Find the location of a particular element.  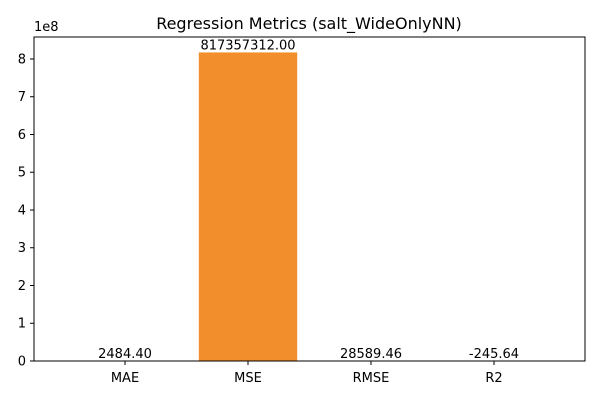

data-label-mae: 2484.40 is located at coordinates (125, 354).